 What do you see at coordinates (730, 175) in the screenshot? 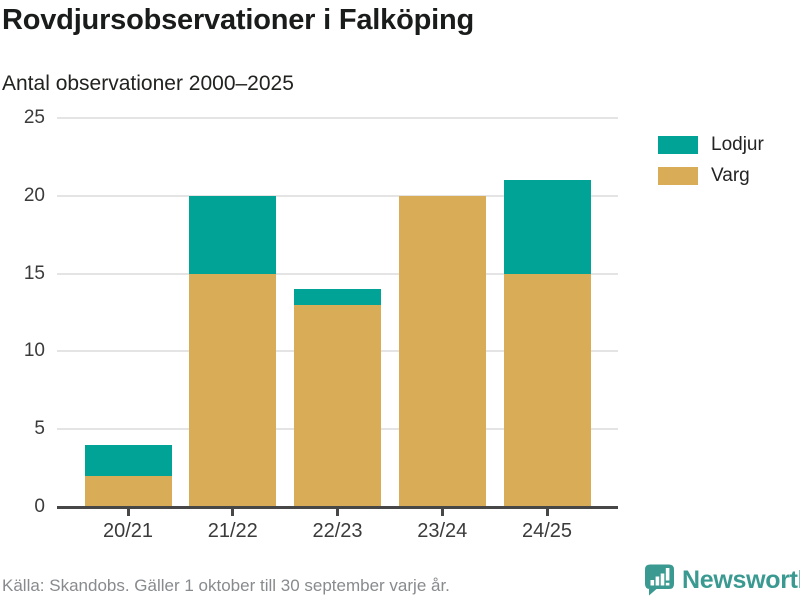
I see `legend-label: Varg` at bounding box center [730, 175].